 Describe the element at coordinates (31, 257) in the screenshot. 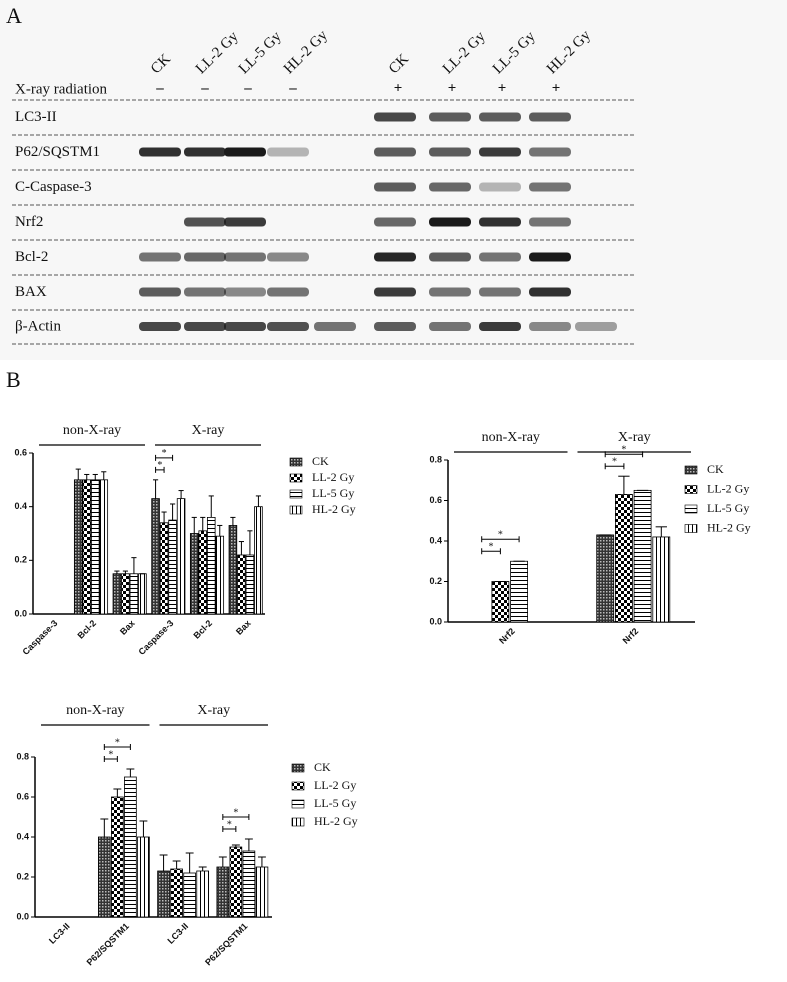

I see `row-label: Bcl-2` at that location.